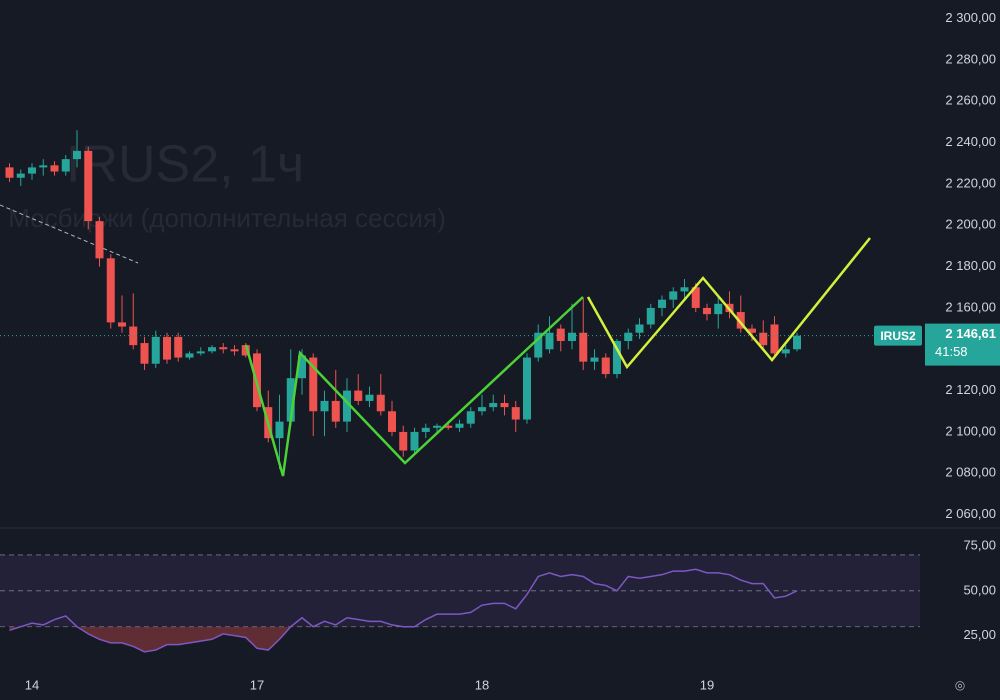 The height and width of the screenshot is (700, 1000). I want to click on y2-tick-label: 50,00, so click(979, 589).